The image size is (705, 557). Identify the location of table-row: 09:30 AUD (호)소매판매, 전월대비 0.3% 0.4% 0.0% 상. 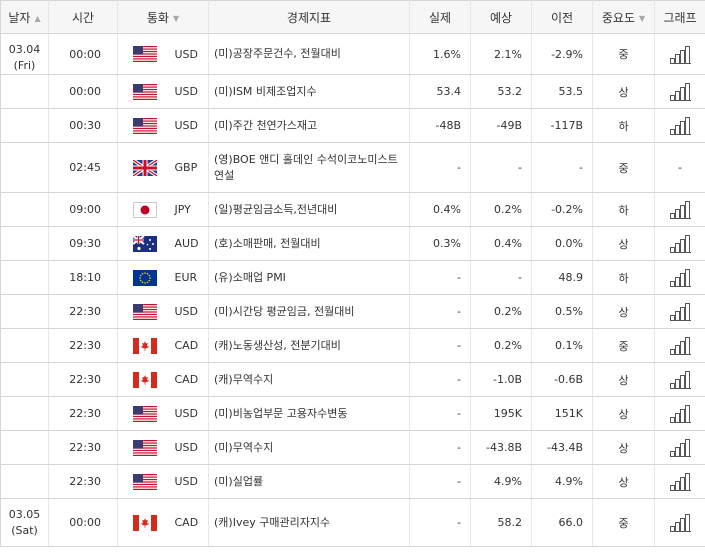
(352, 243).